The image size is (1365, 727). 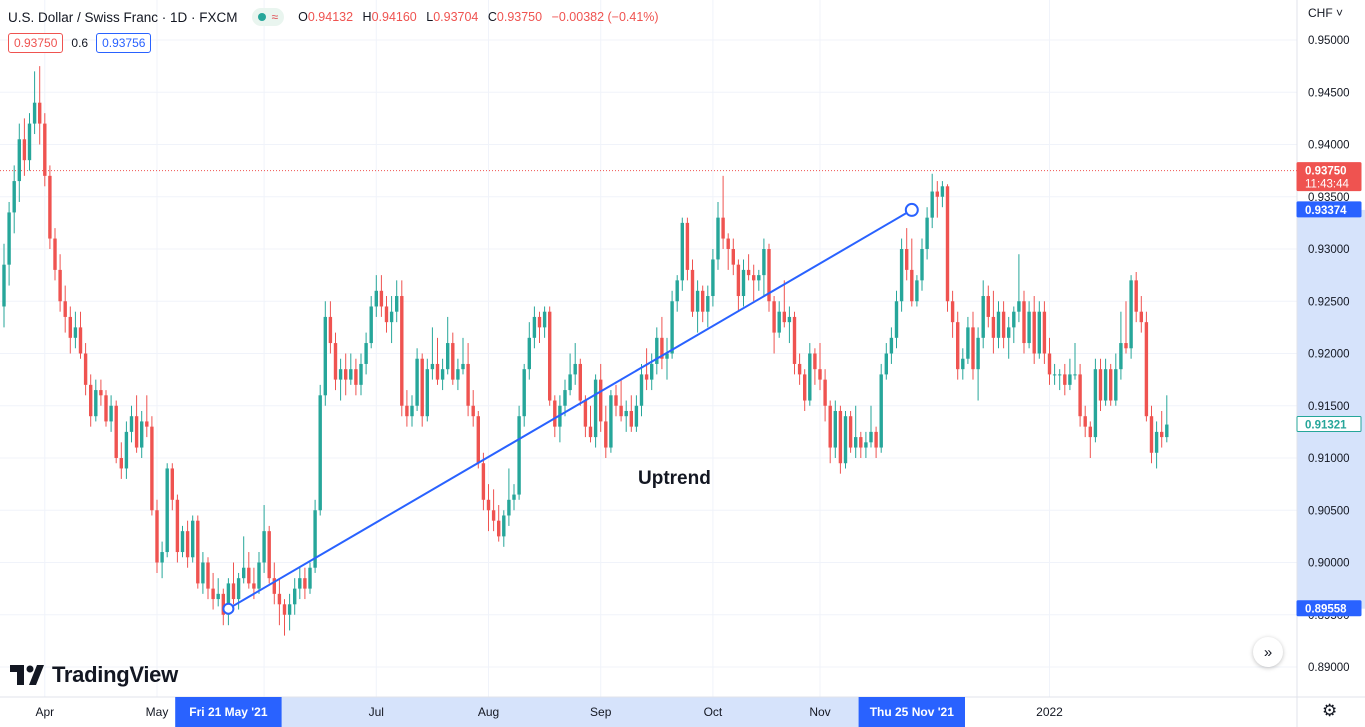 What do you see at coordinates (94, 675) in the screenshot?
I see `tradingview-logo: TradingView` at bounding box center [94, 675].